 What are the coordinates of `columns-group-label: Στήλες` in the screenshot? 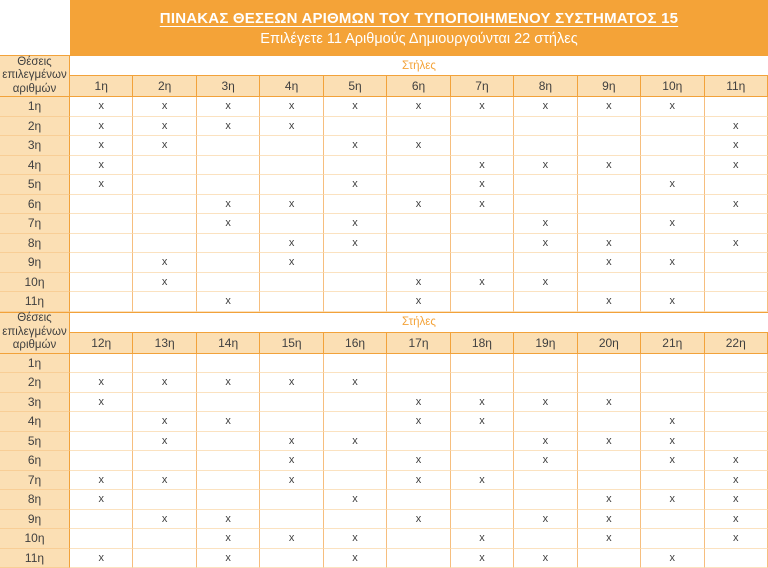 It's located at (419, 65).